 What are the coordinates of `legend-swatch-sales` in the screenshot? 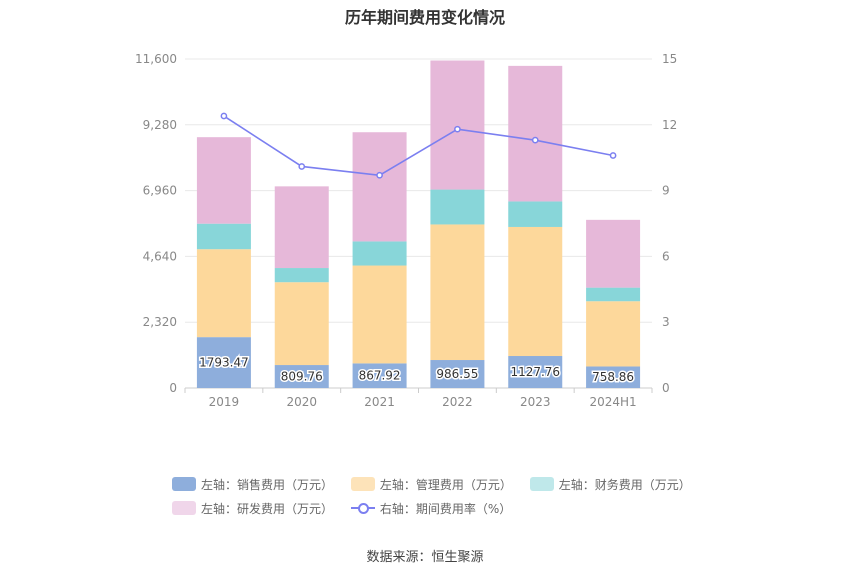 It's located at (184, 484).